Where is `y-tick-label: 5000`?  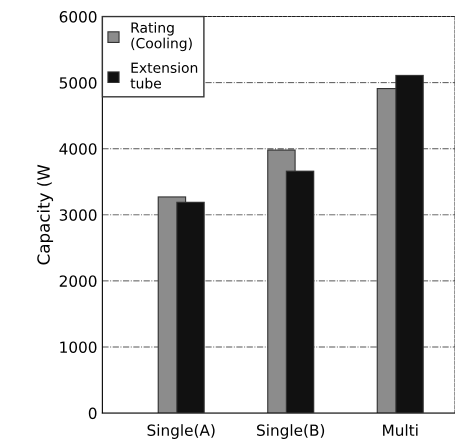 y-tick-label: 5000 is located at coordinates (78, 83).